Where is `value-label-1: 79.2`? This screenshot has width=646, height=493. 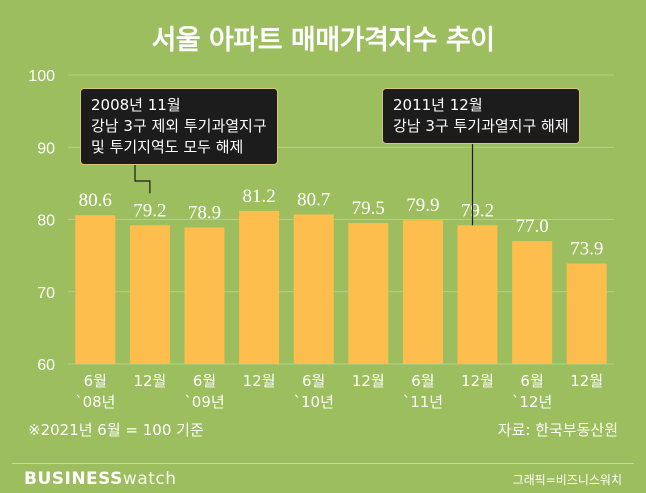
value-label-1: 79.2 is located at coordinates (149, 210).